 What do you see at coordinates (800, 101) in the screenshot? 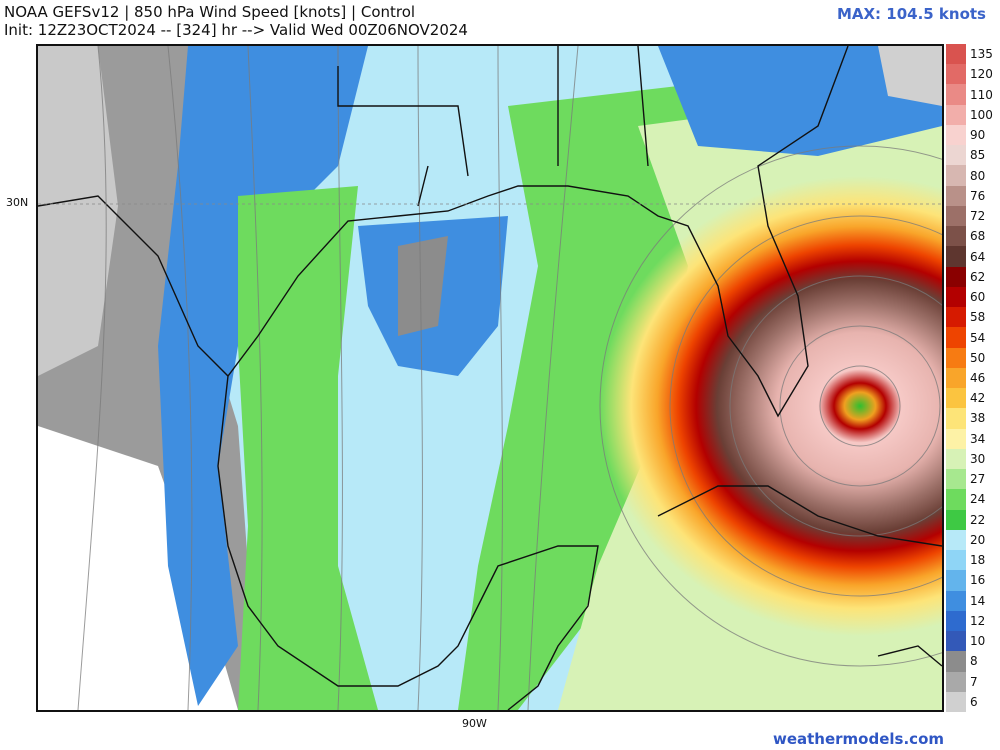
I see `blue-zone-northeast` at bounding box center [800, 101].